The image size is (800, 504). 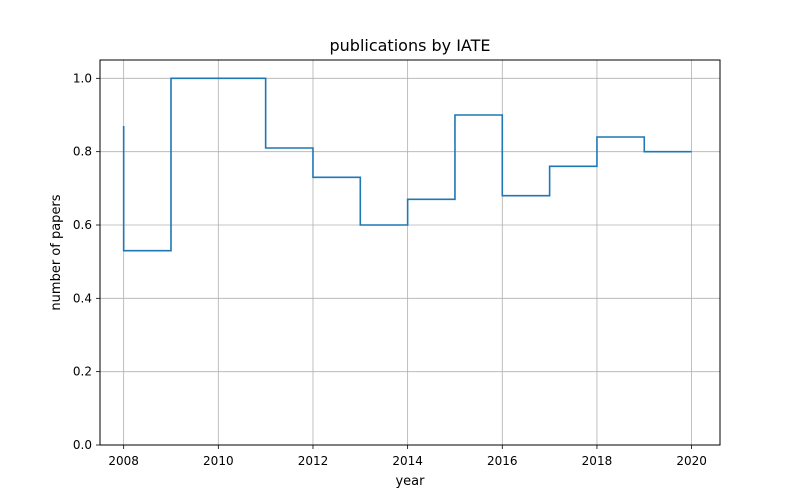 I want to click on y-tick-label: 0.6, so click(x=82, y=225).